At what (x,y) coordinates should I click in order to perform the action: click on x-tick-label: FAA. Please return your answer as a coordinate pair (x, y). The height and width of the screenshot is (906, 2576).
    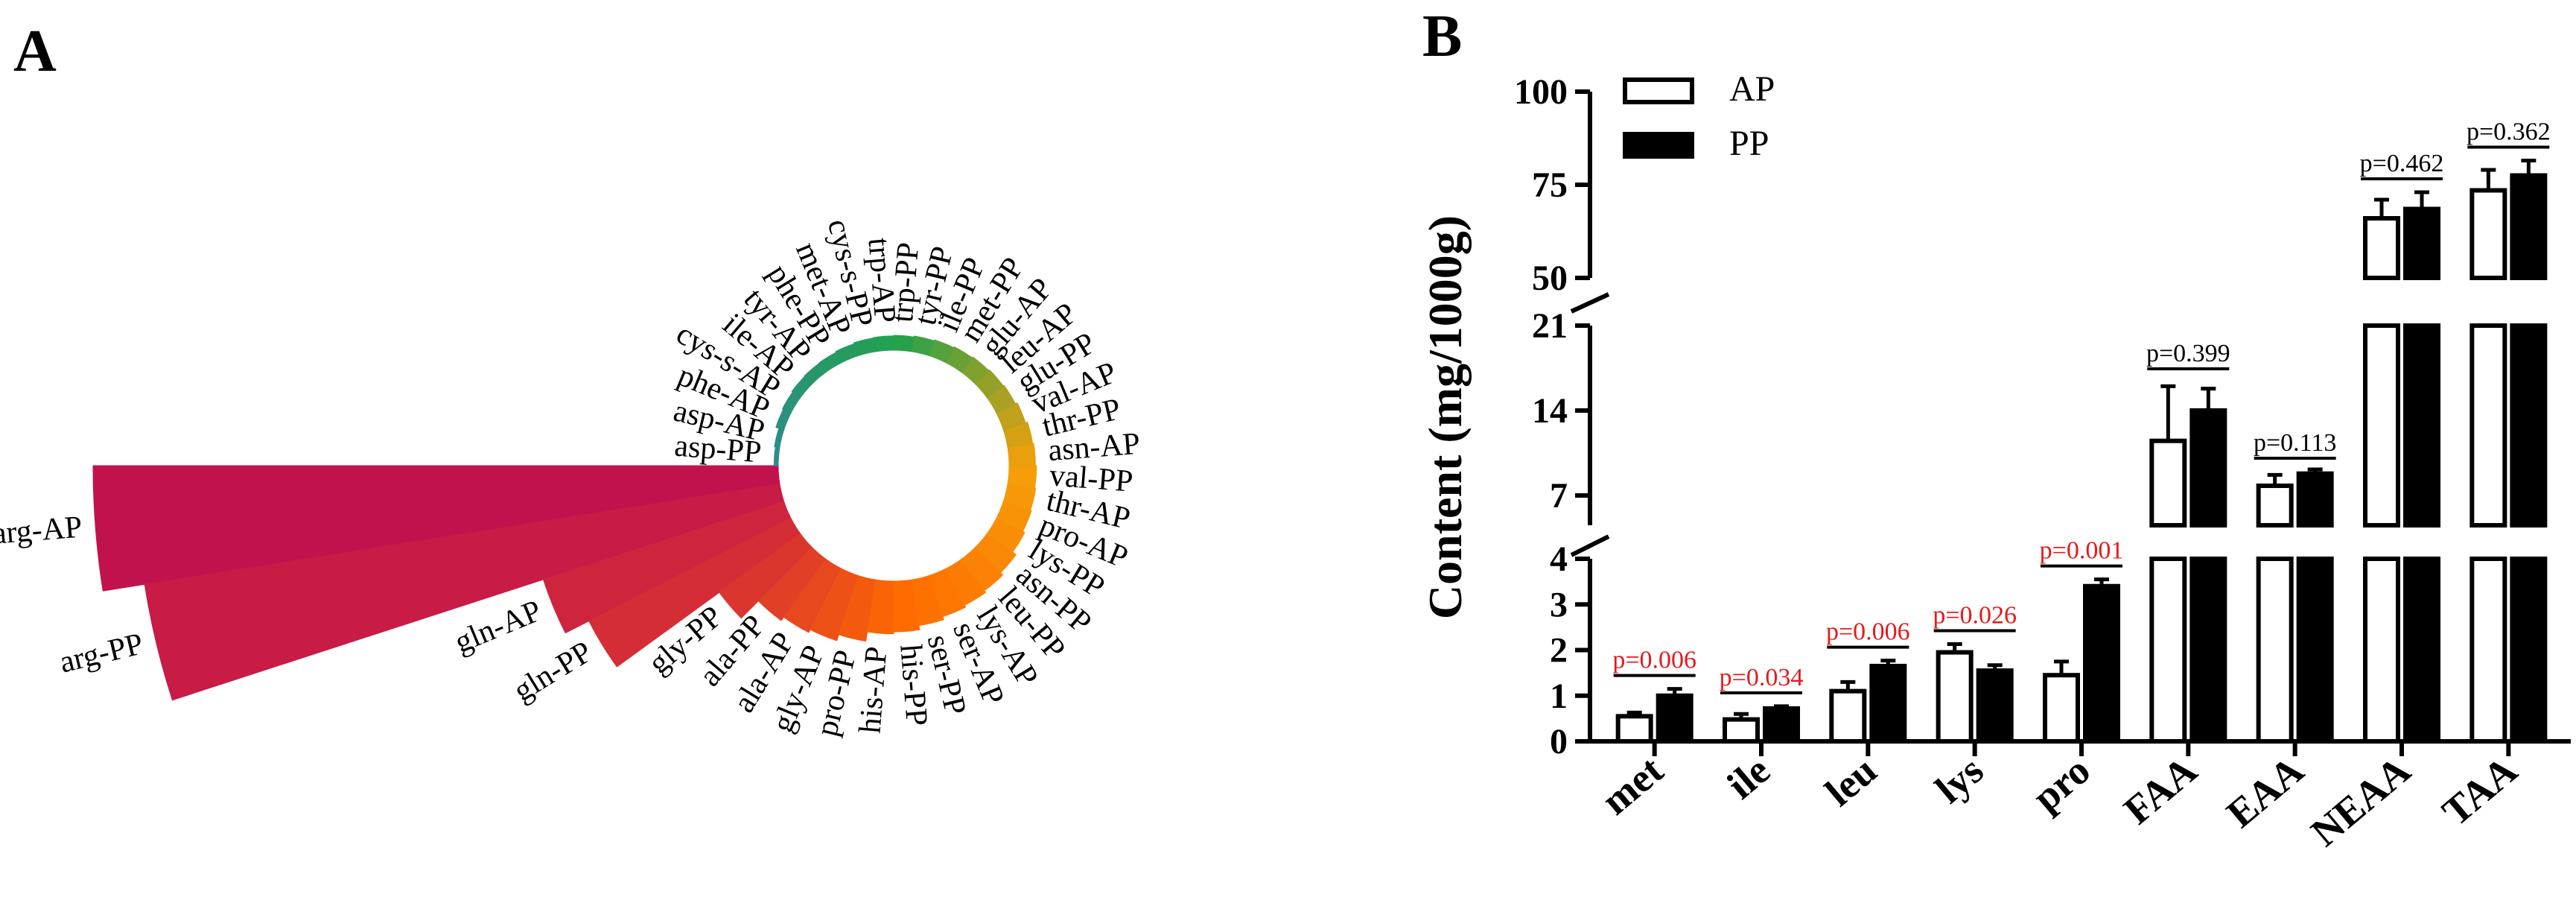
    Looking at the image, I should click on (2161, 790).